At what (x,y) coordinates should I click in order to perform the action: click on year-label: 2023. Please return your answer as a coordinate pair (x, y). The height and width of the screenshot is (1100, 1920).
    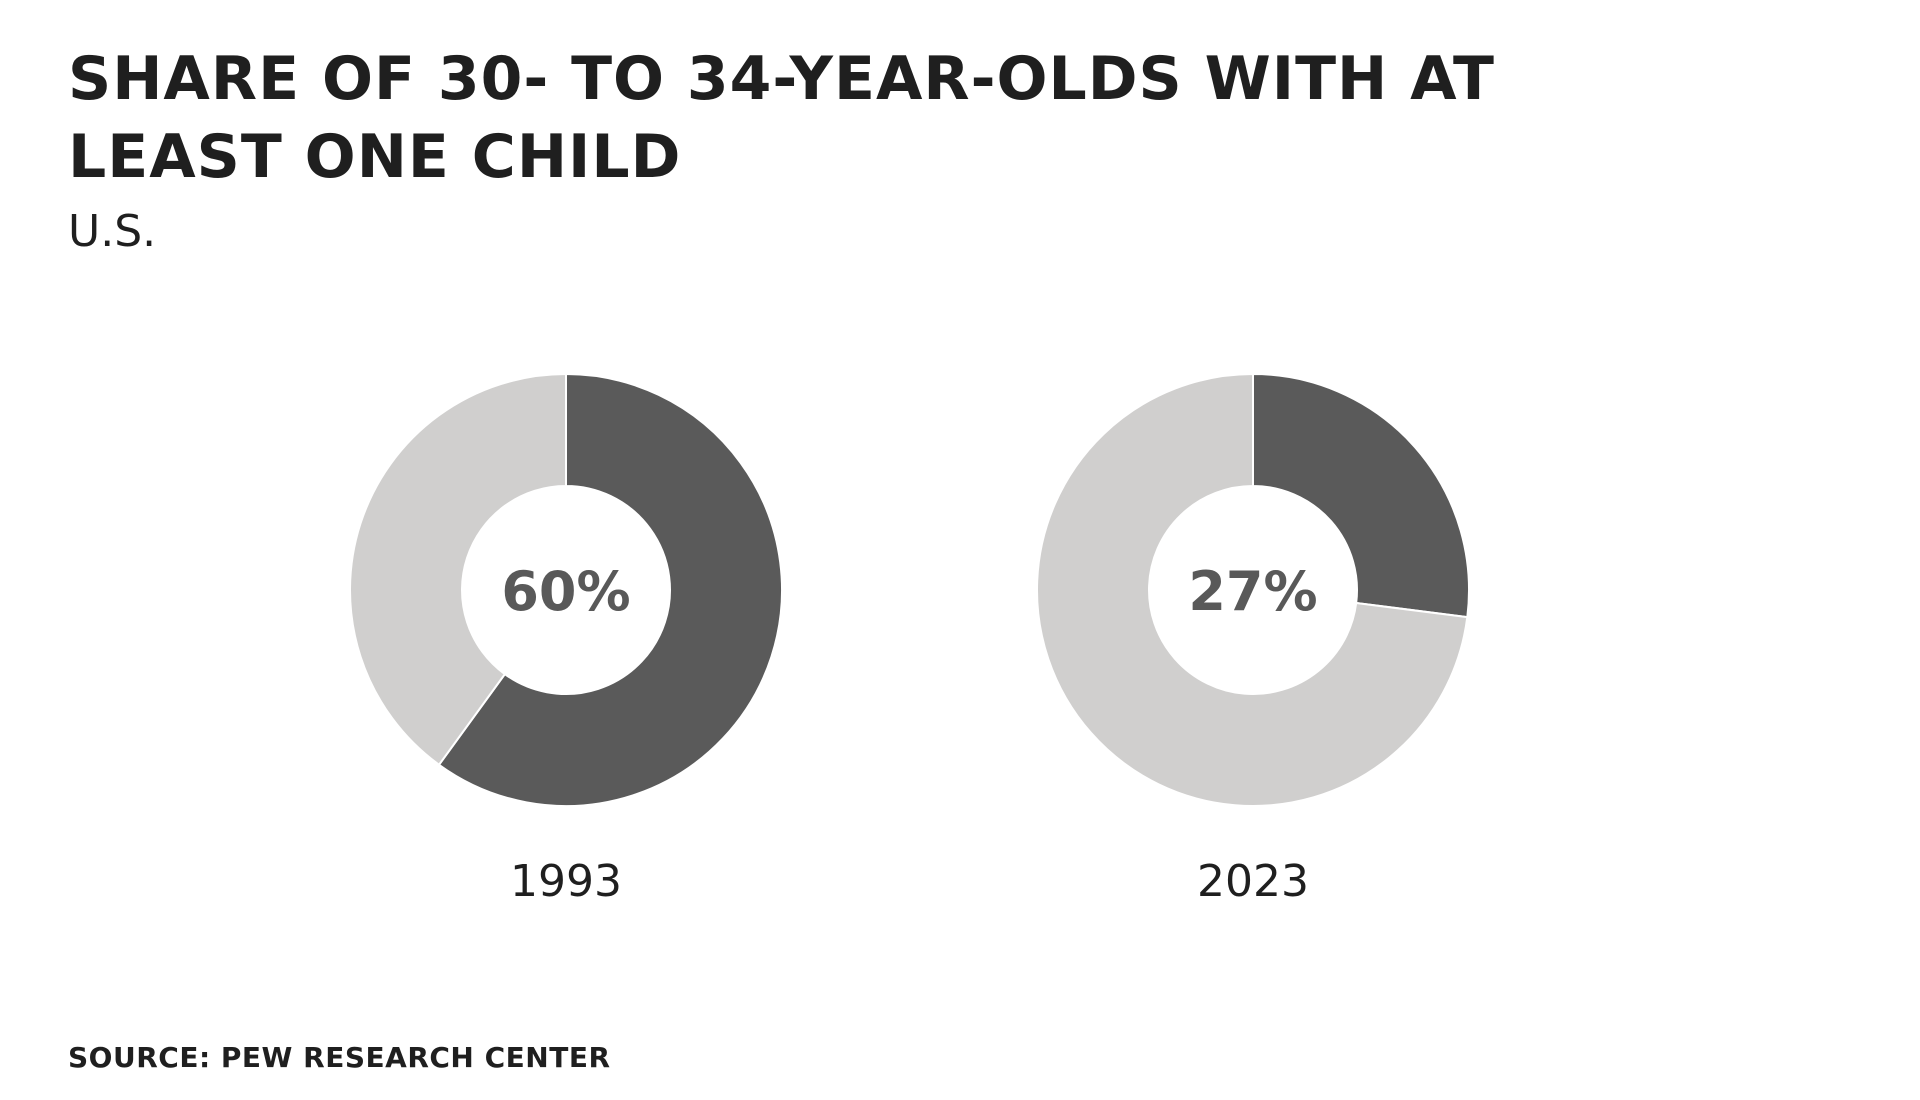
    Looking at the image, I should click on (1253, 881).